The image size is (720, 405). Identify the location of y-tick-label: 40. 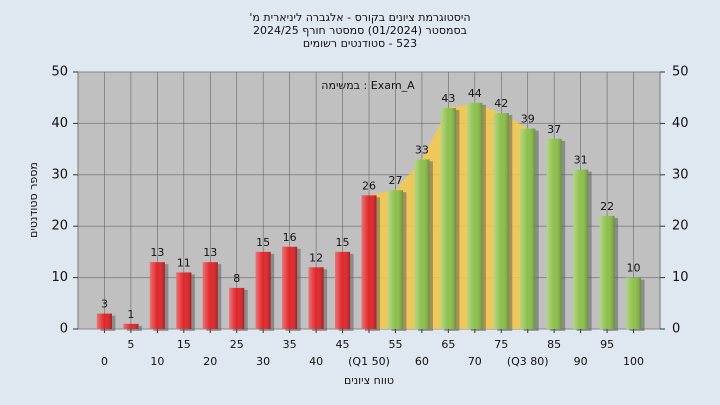
(59, 123).